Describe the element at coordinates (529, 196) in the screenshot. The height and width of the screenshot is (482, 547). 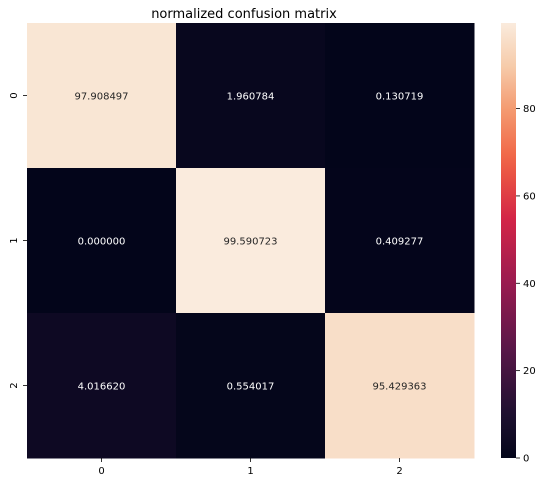
I see `colorbar-tick-label-60: 60` at that location.